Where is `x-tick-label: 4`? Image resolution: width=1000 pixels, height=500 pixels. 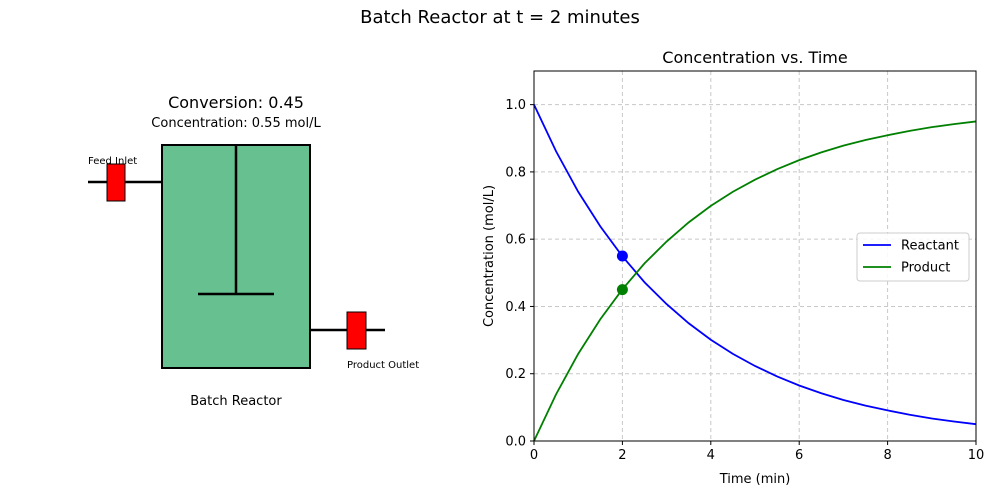 x-tick-label: 4 is located at coordinates (711, 455).